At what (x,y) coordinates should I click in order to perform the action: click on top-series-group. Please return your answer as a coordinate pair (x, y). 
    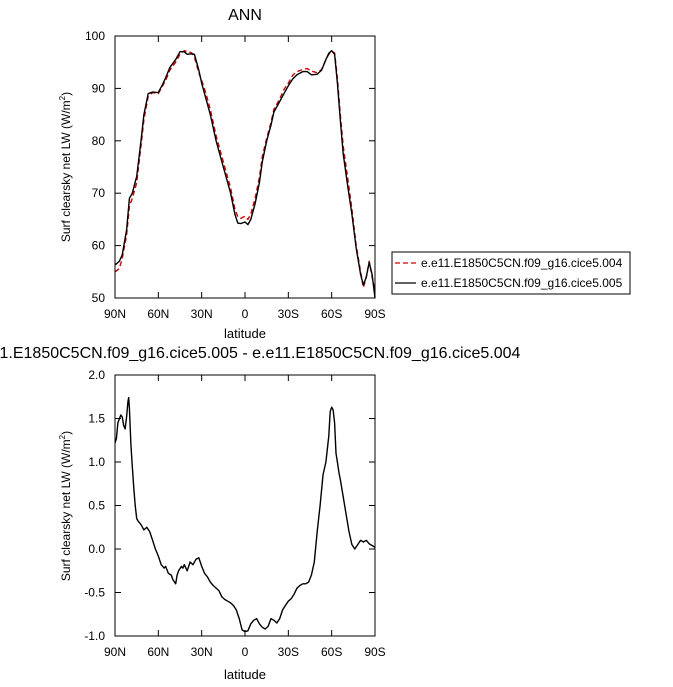
    Looking at the image, I should click on (245, 174).